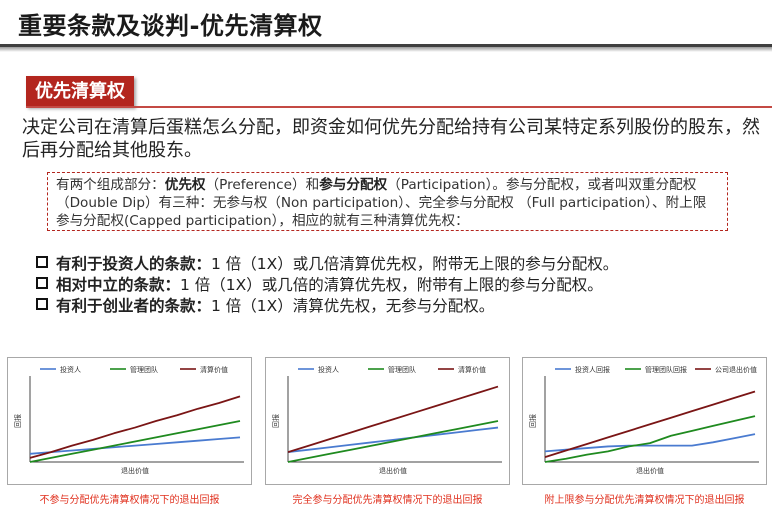  Describe the element at coordinates (110, 185) in the screenshot. I see `note-text: 有两个组成部分：` at that location.